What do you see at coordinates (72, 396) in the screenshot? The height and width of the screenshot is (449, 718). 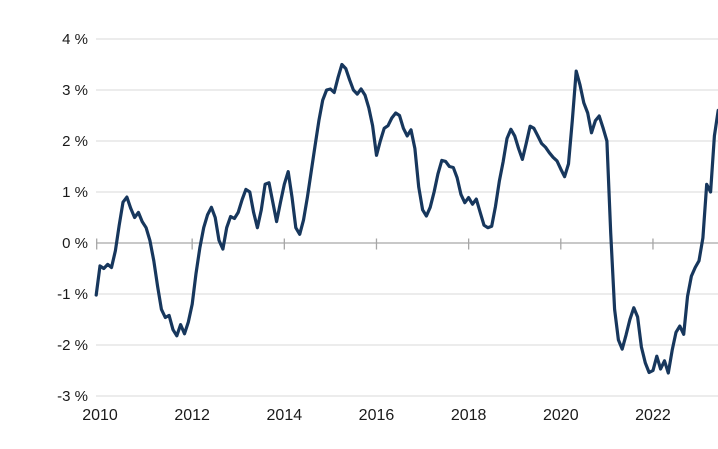 I see `y-axis-label: -3 %` at bounding box center [72, 396].